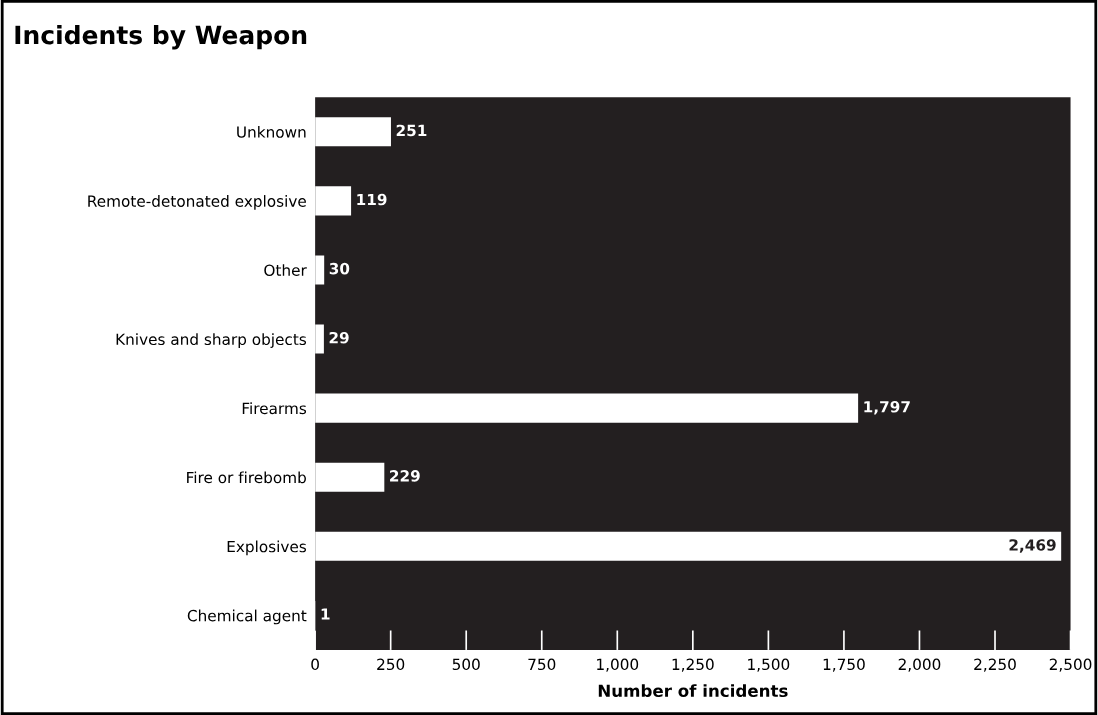  Describe the element at coordinates (693, 691) in the screenshot. I see `x-axis-title: Number of incidents` at that location.